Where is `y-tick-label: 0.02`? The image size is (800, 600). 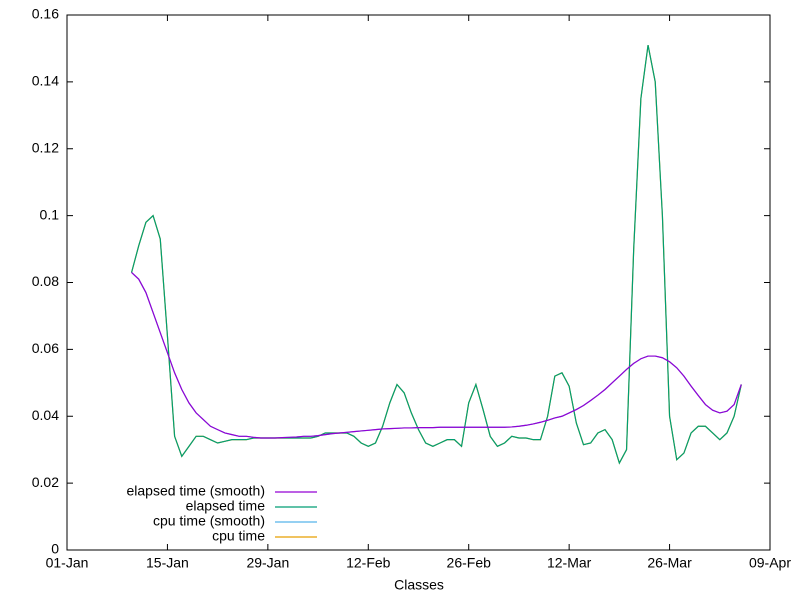 y-tick-label: 0.02 is located at coordinates (45, 482).